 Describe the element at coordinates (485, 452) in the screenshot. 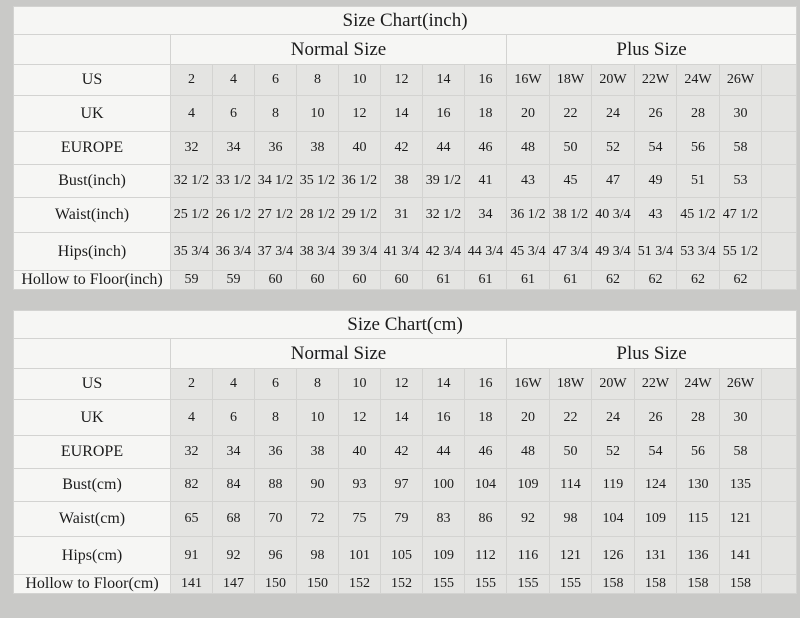

I see `size-cell: 46` at that location.